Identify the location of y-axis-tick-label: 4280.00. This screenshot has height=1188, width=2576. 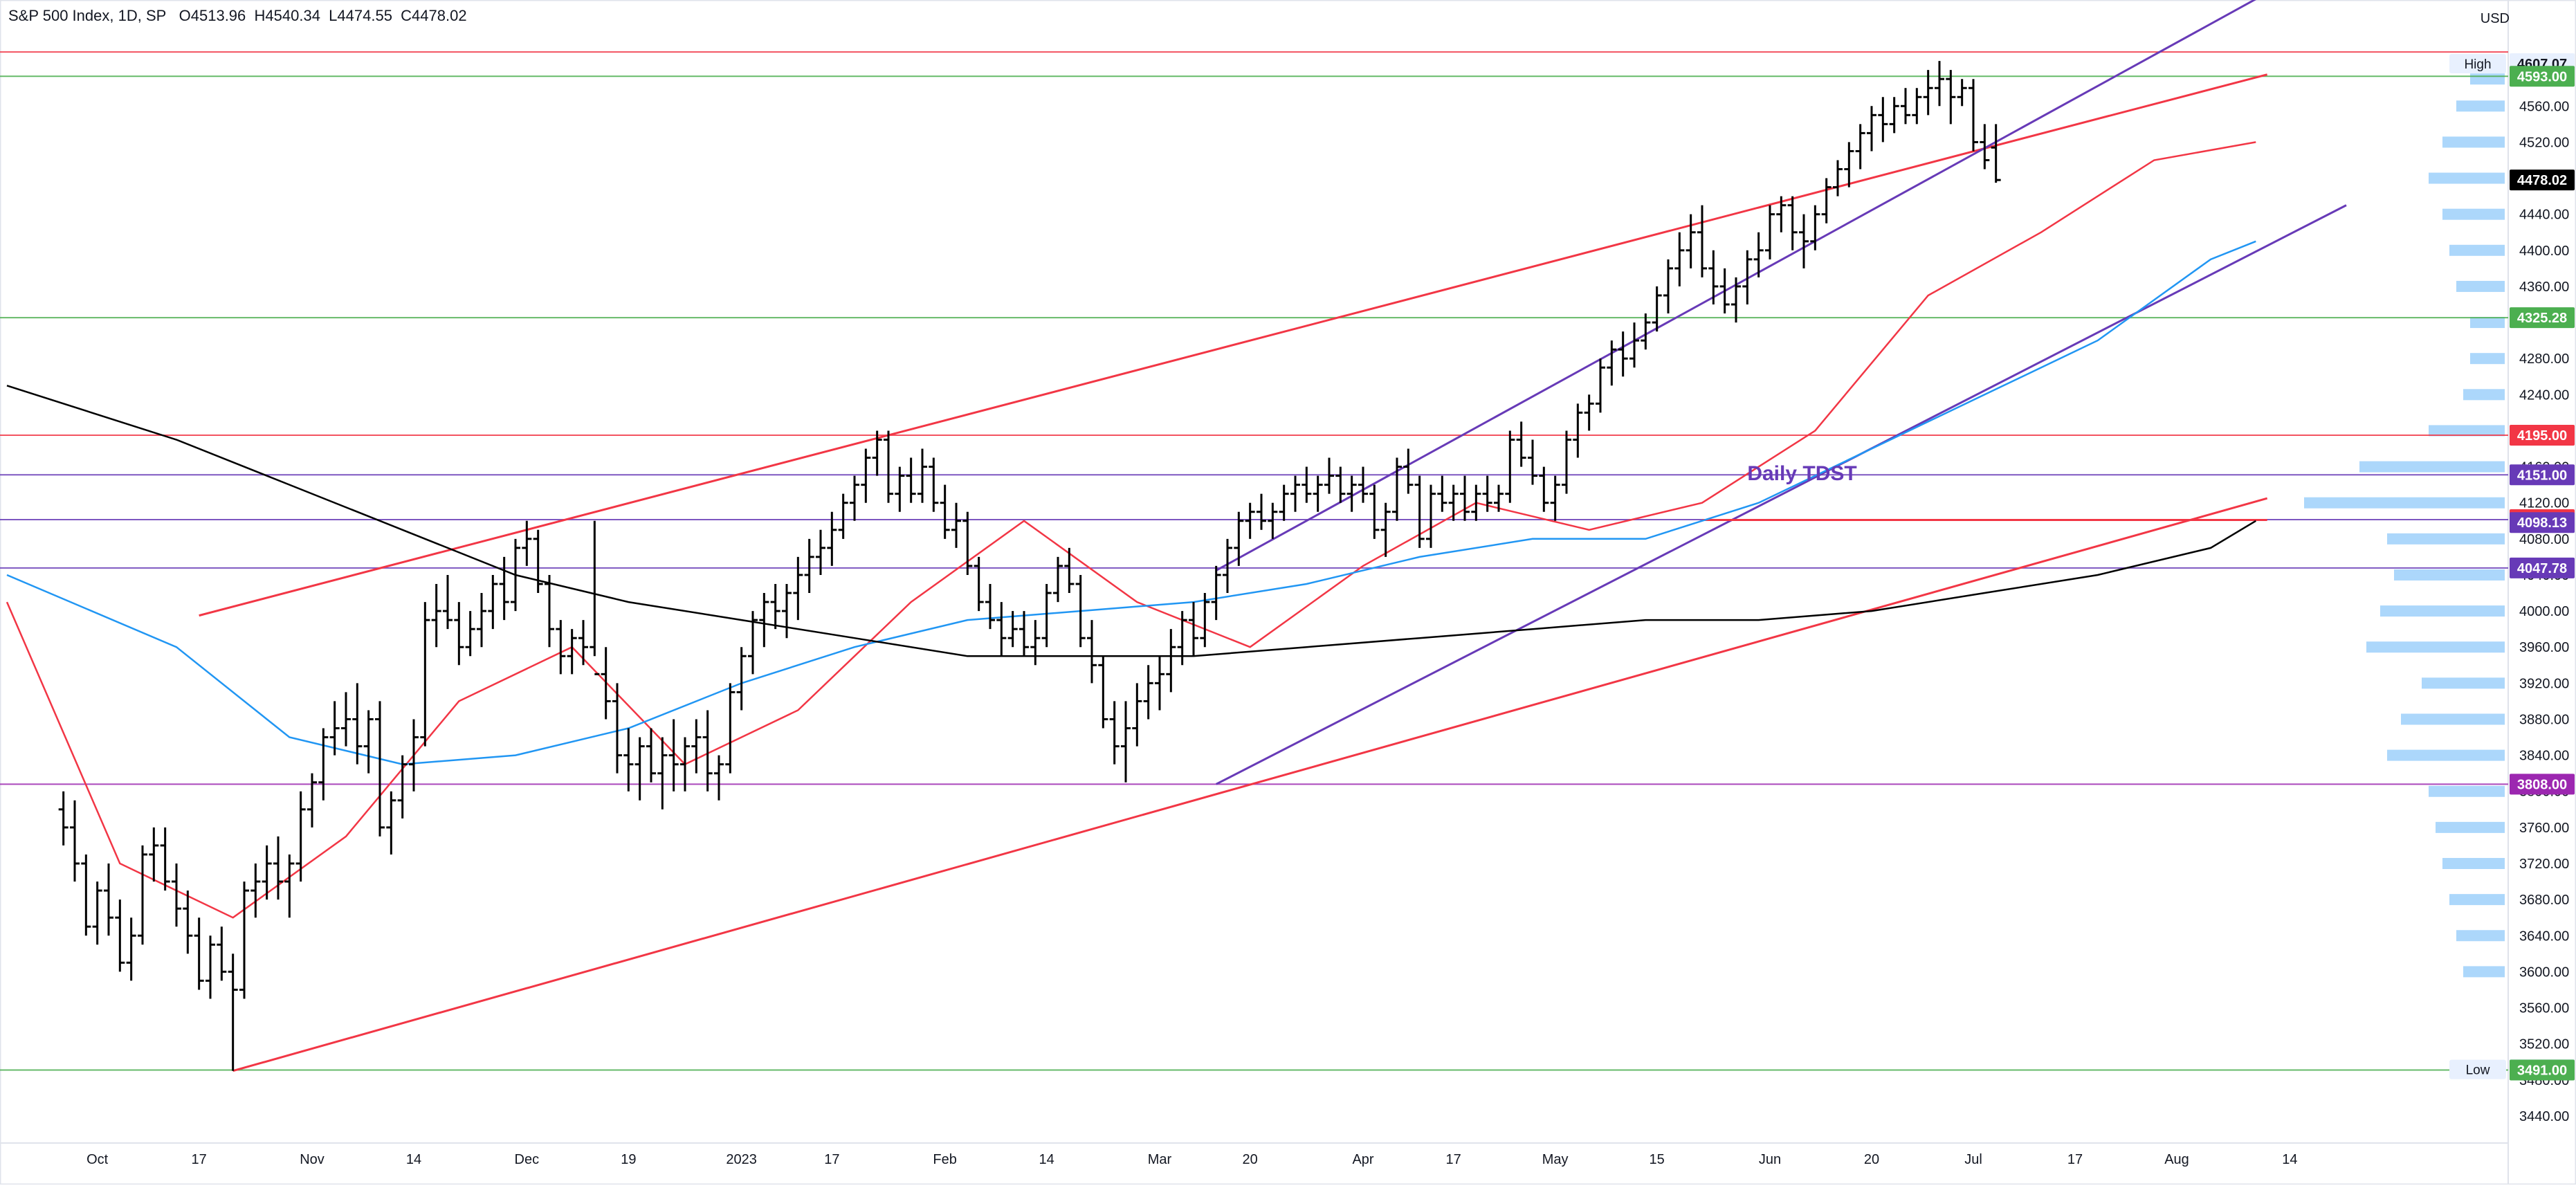
(2544, 359).